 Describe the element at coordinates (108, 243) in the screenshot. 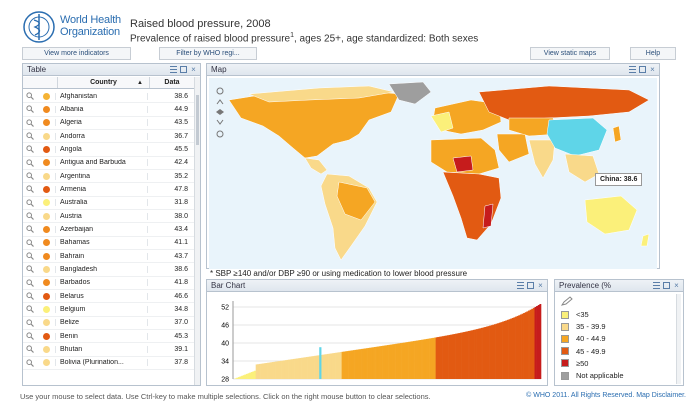

I see `table-row: Bahamas 41.1` at that location.